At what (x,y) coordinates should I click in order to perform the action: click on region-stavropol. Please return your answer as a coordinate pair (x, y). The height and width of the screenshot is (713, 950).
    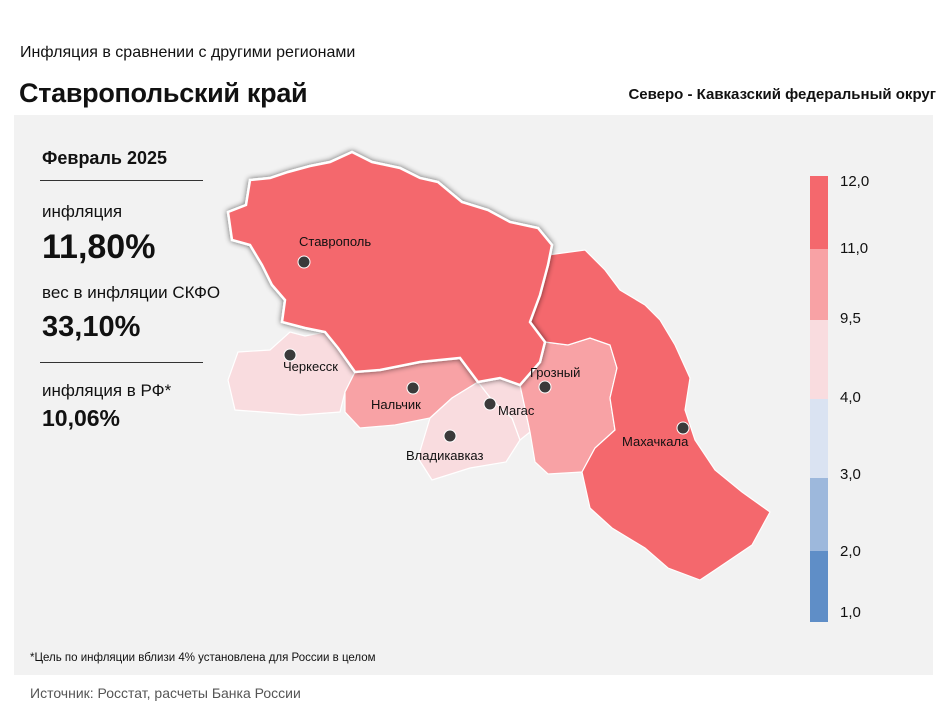
    Looking at the image, I should click on (390, 268).